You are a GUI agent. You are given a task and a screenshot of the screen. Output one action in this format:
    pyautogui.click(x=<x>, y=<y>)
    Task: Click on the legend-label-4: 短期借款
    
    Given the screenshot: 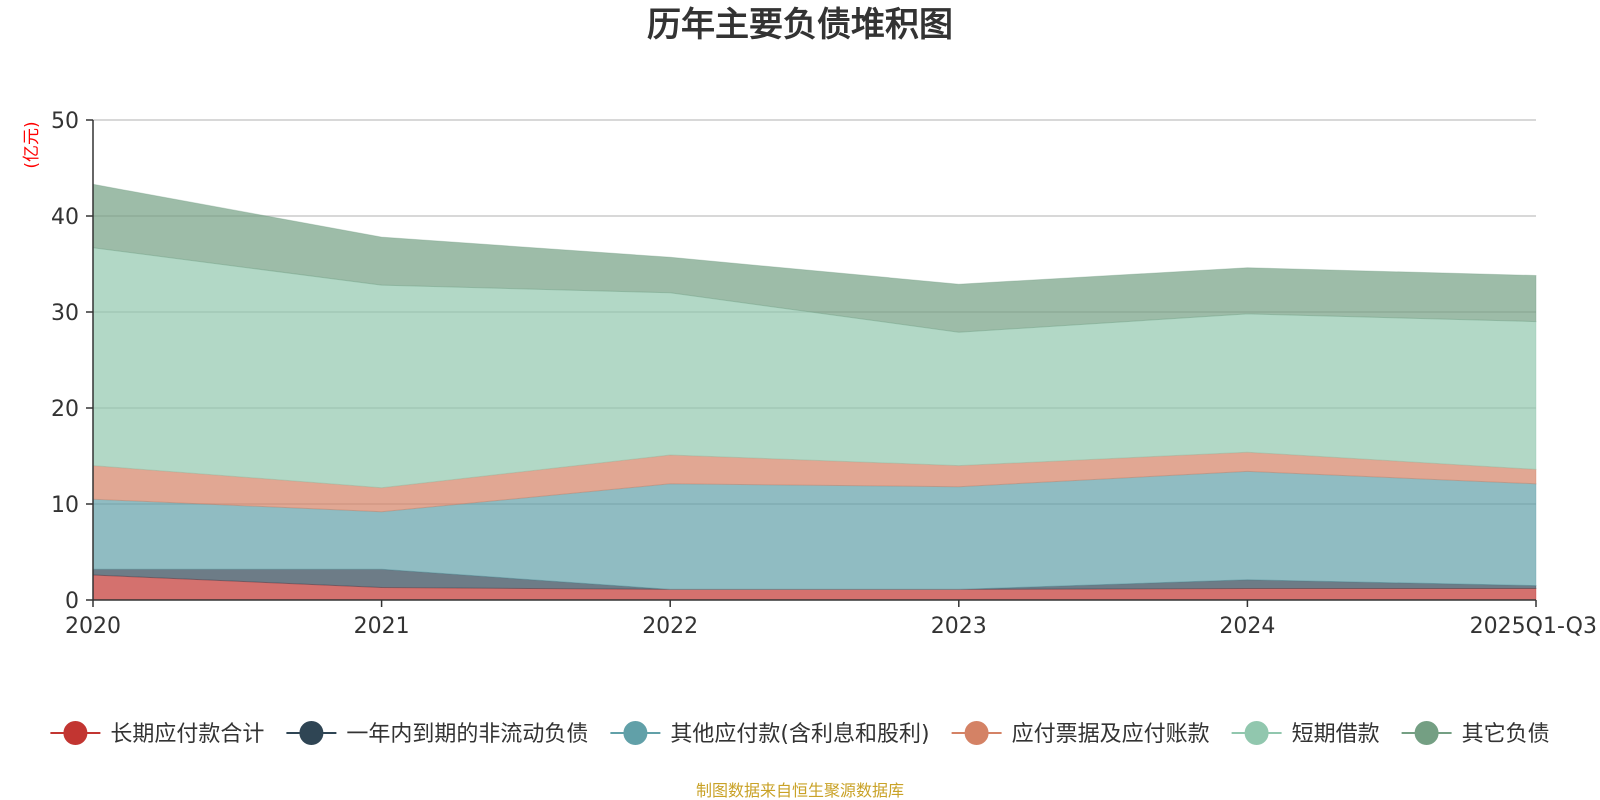 What is the action you would take?
    pyautogui.click(x=1336, y=734)
    